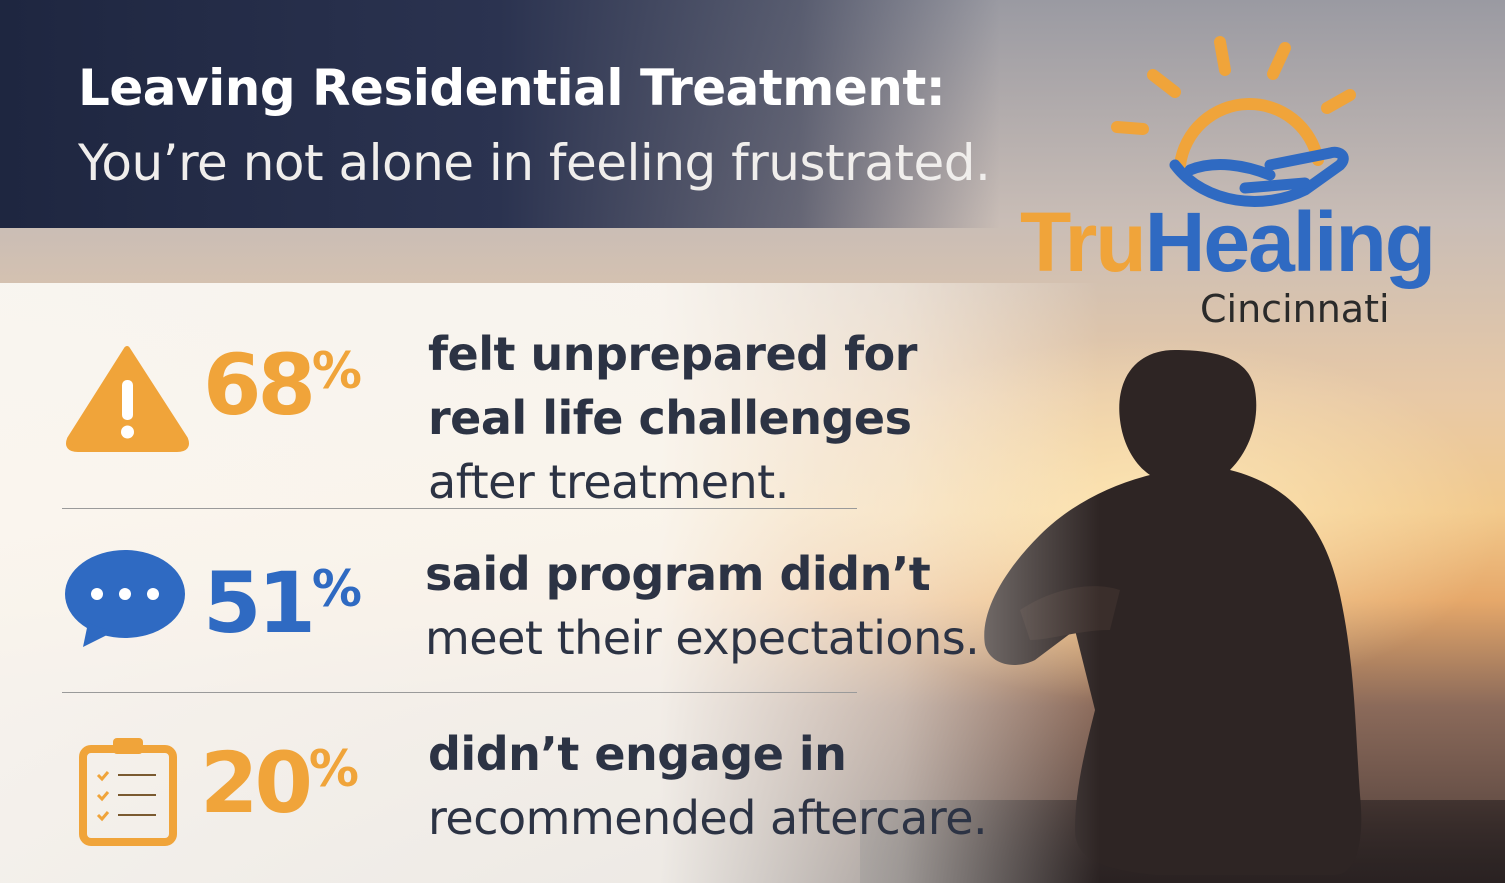 Image resolution: width=1505 pixels, height=883 pixels. What do you see at coordinates (678, 574) in the screenshot?
I see `desc-bold-line: said program didn’t` at bounding box center [678, 574].